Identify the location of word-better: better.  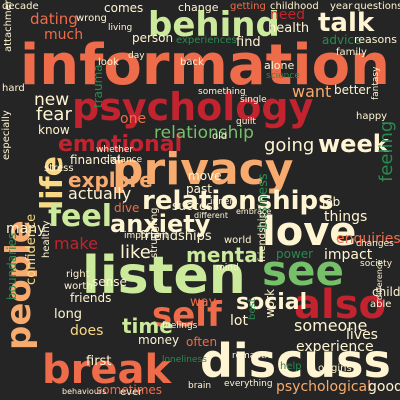
(352, 90).